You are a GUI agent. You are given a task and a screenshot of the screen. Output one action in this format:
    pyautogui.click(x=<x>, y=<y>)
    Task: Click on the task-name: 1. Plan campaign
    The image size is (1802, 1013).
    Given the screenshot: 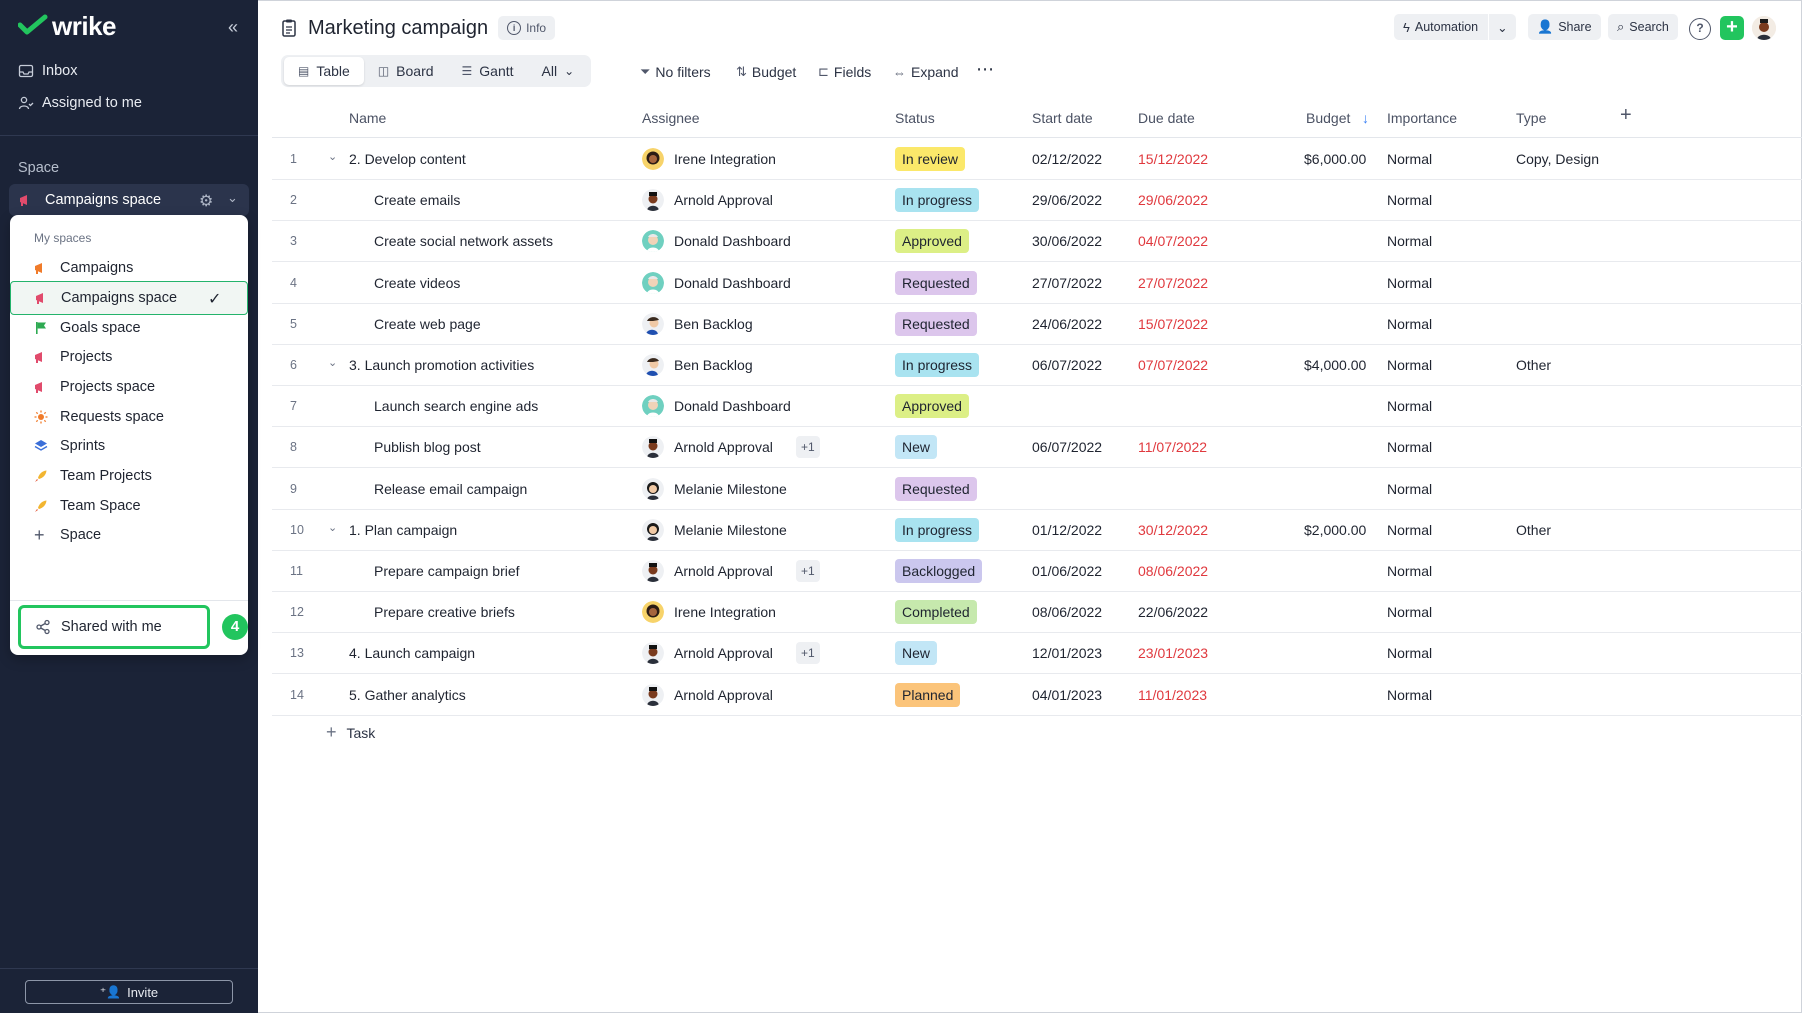 What is the action you would take?
    pyautogui.click(x=403, y=530)
    